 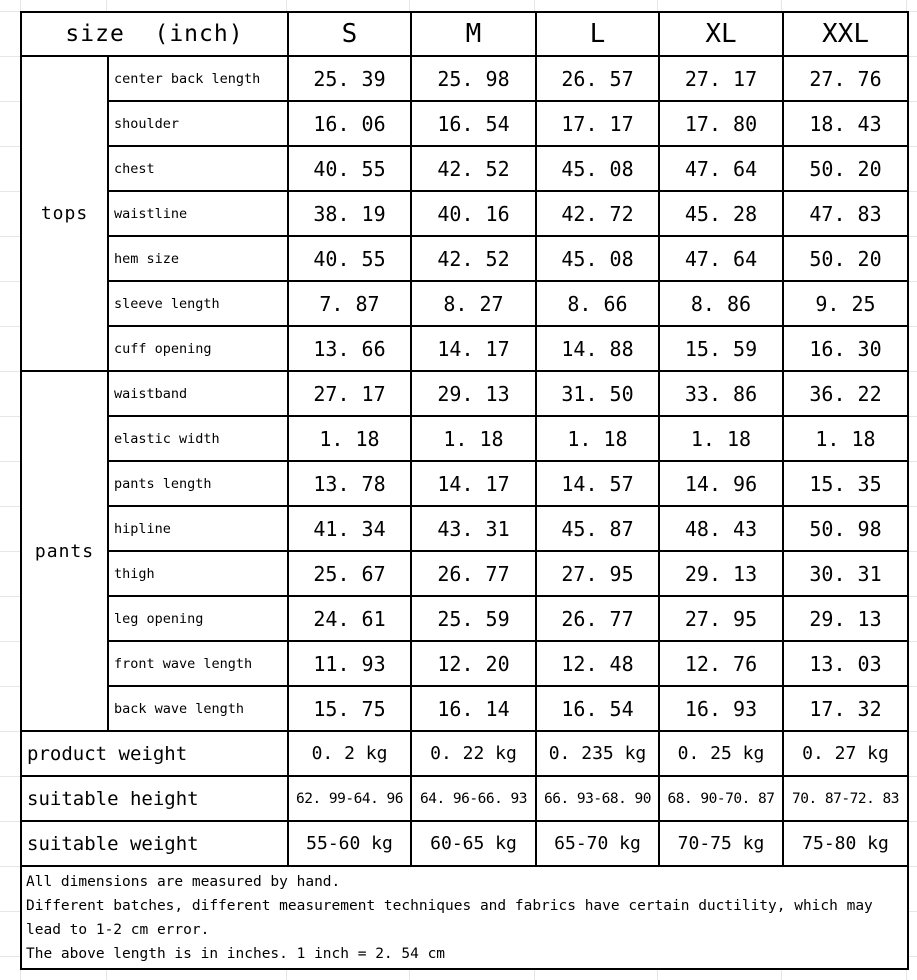 What do you see at coordinates (473, 78) in the screenshot?
I see `value-cell: 25. 98` at bounding box center [473, 78].